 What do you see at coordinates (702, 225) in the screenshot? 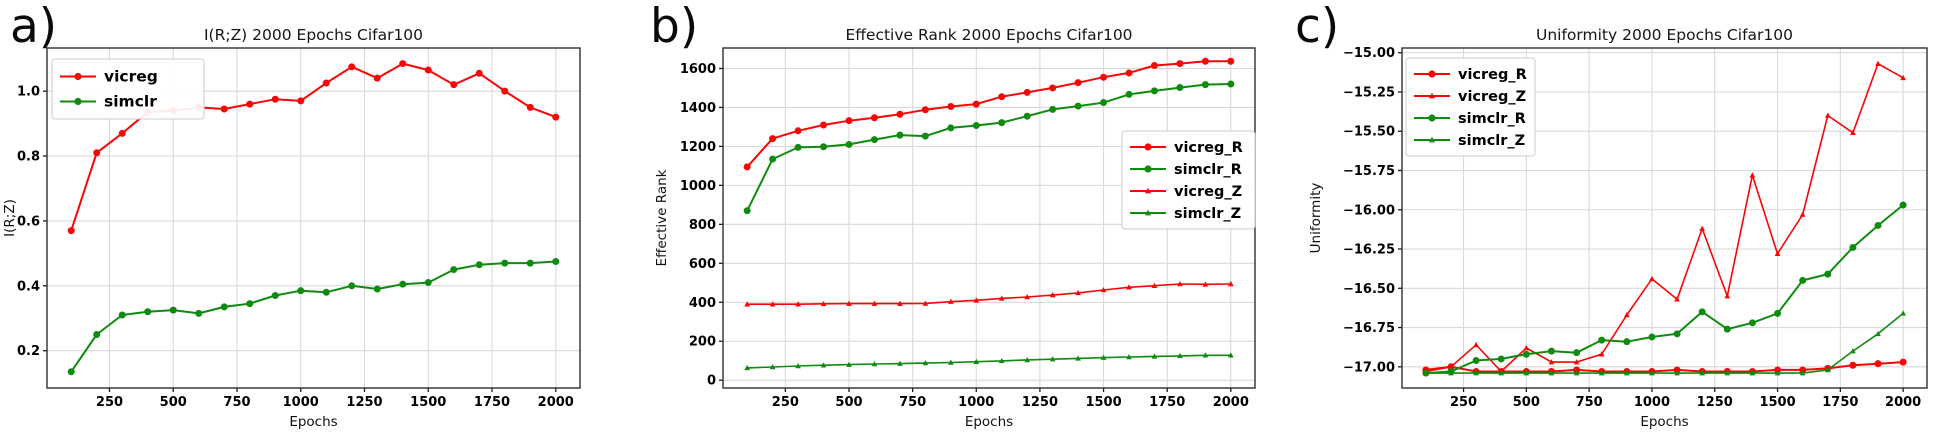
I see `y-tick-label: 800` at bounding box center [702, 225].